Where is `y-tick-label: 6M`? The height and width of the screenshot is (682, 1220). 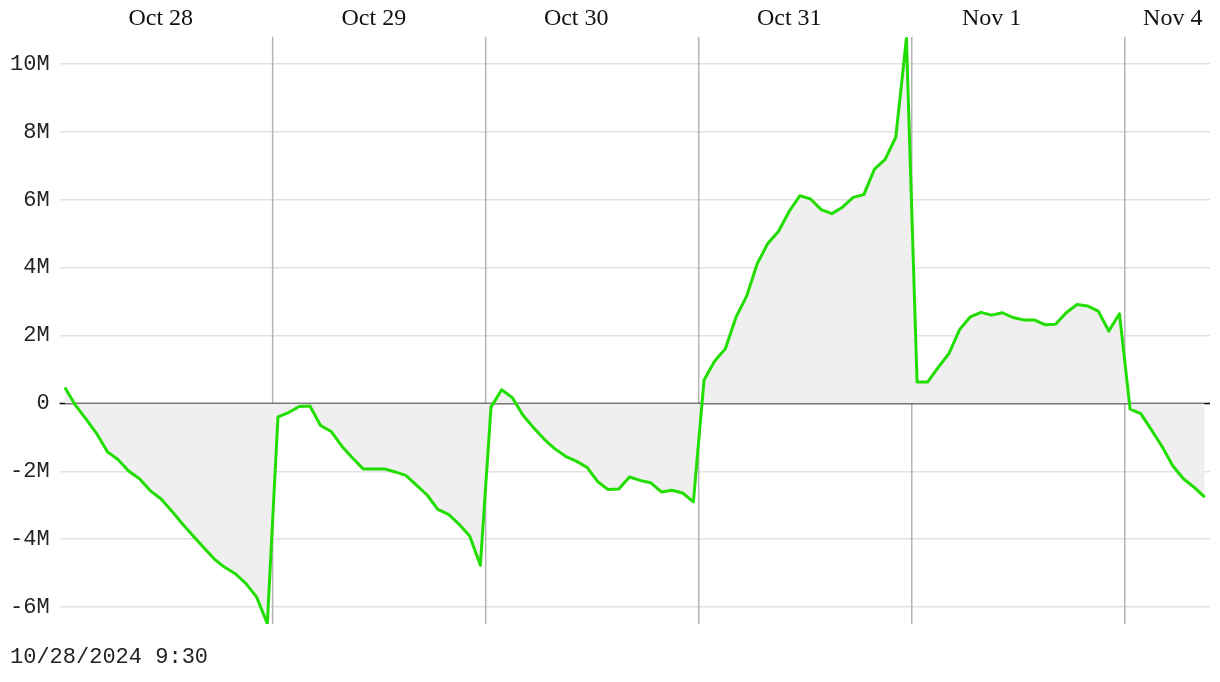
y-tick-label: 6M is located at coordinates (36, 200).